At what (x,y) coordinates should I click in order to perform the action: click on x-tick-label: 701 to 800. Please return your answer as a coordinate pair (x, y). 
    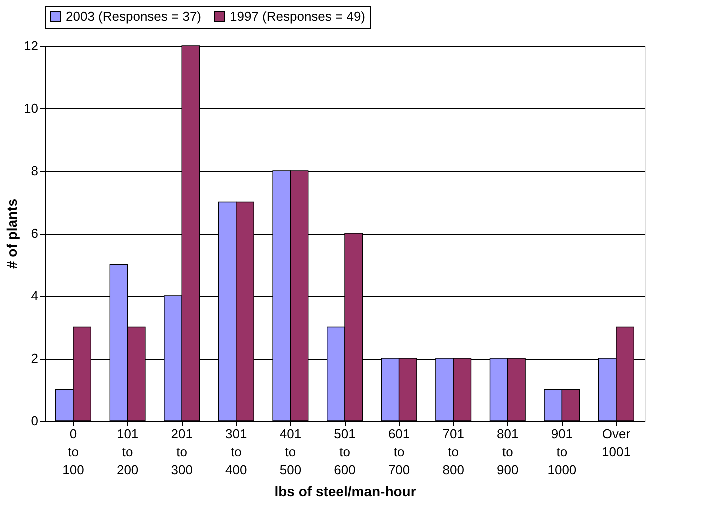
    Looking at the image, I should click on (453, 452).